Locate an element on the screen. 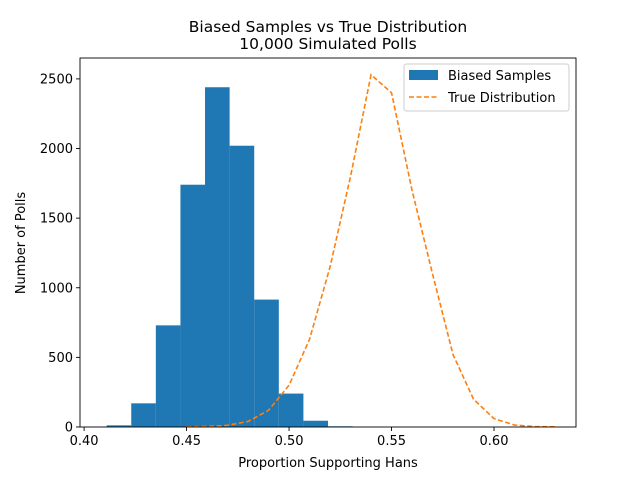 This screenshot has width=640, height=480. y-tick-label: 500 is located at coordinates (60, 358).